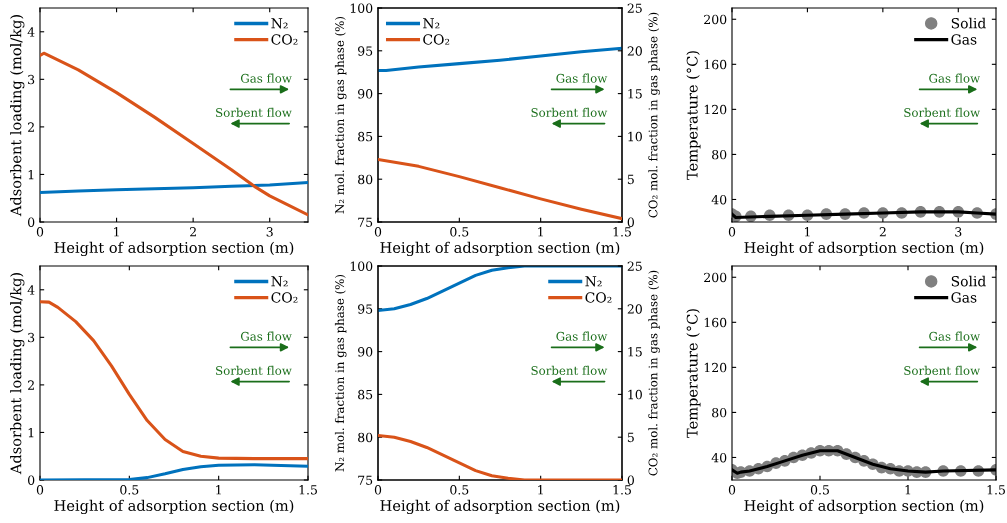  Describe the element at coordinates (958, 232) in the screenshot. I see `x-tick-label: 3` at that location.